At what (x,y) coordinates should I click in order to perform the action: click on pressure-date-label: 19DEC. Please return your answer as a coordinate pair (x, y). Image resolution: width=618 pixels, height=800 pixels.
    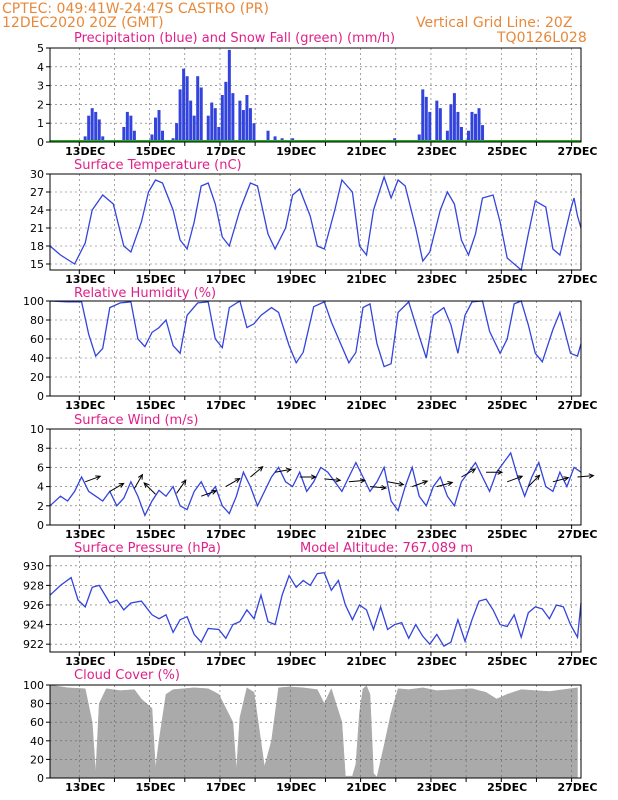
    Looking at the image, I should click on (296, 661).